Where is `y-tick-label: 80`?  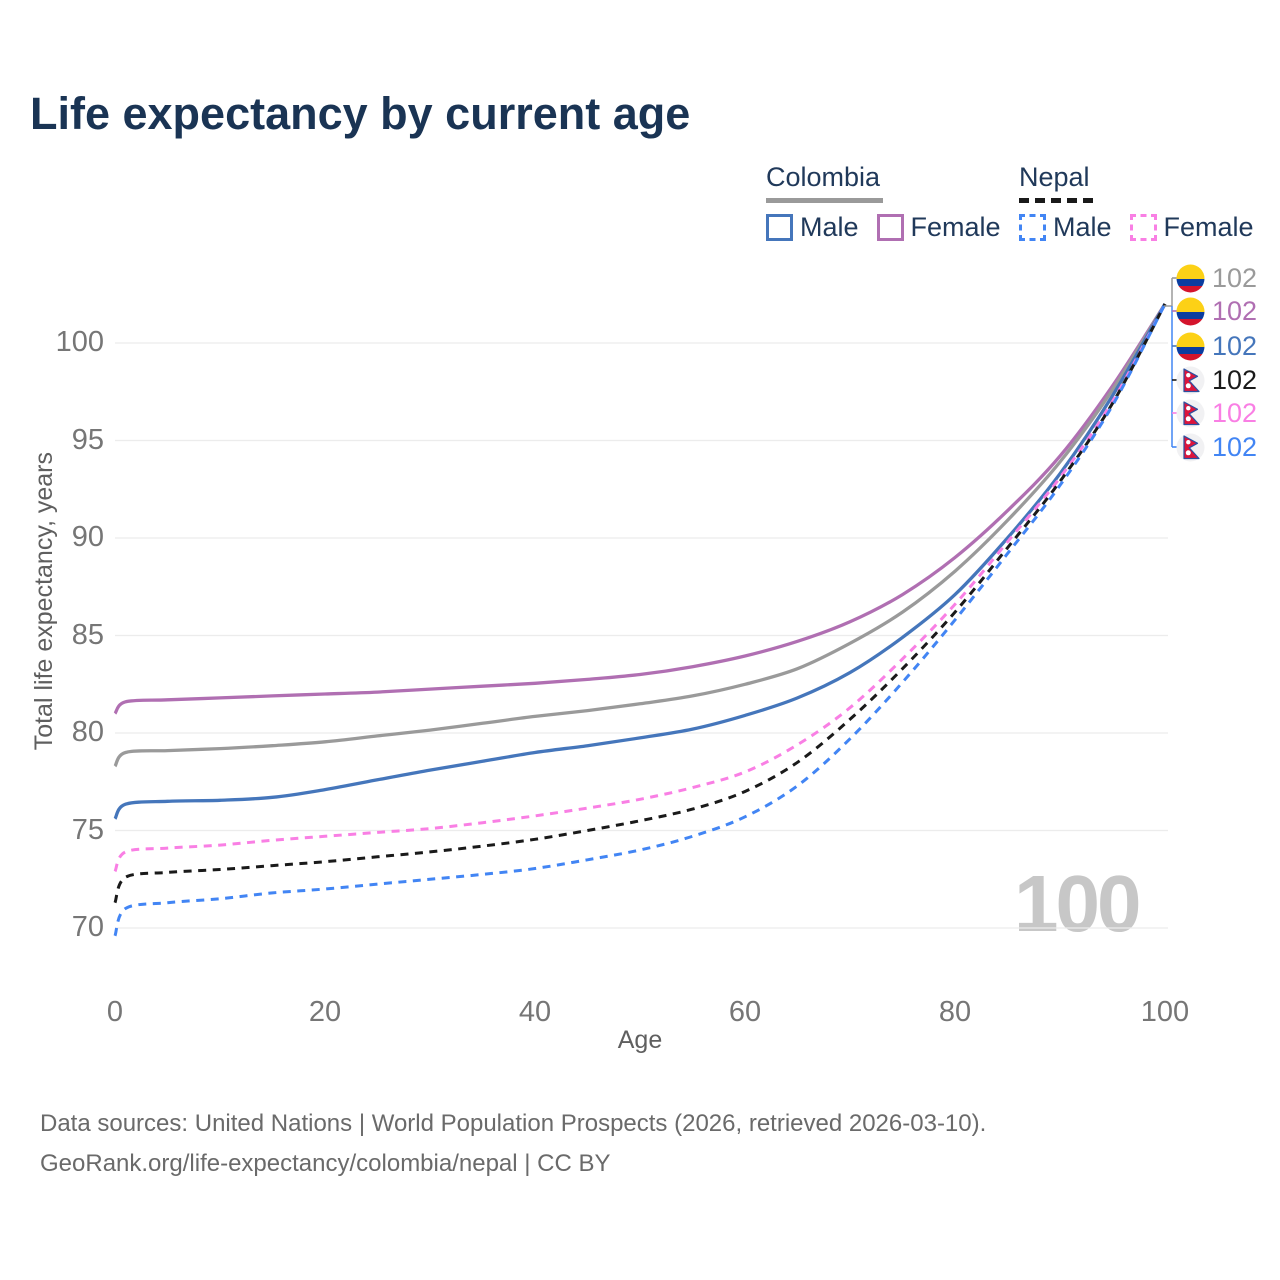 y-tick-label: 80 is located at coordinates (87, 732).